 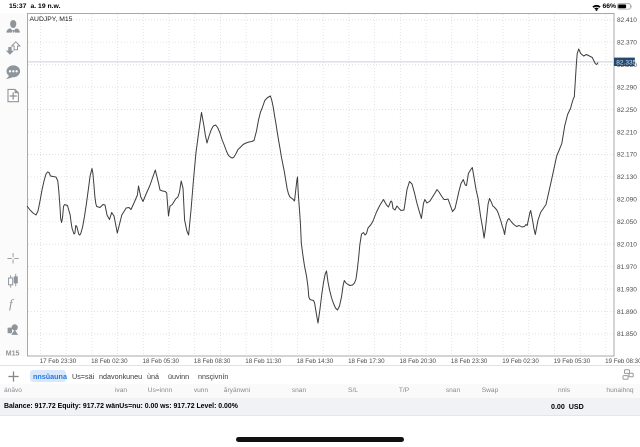 What do you see at coordinates (626, 62) in the screenshot?
I see `svg-text: 82.335` at bounding box center [626, 62].